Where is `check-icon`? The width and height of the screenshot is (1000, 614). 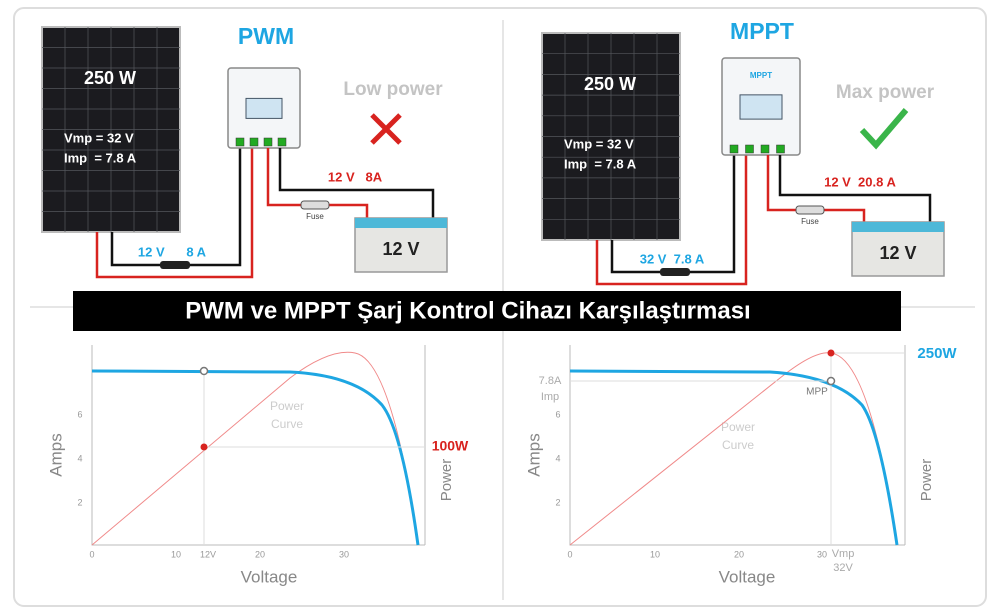 check-icon is located at coordinates (884, 129).